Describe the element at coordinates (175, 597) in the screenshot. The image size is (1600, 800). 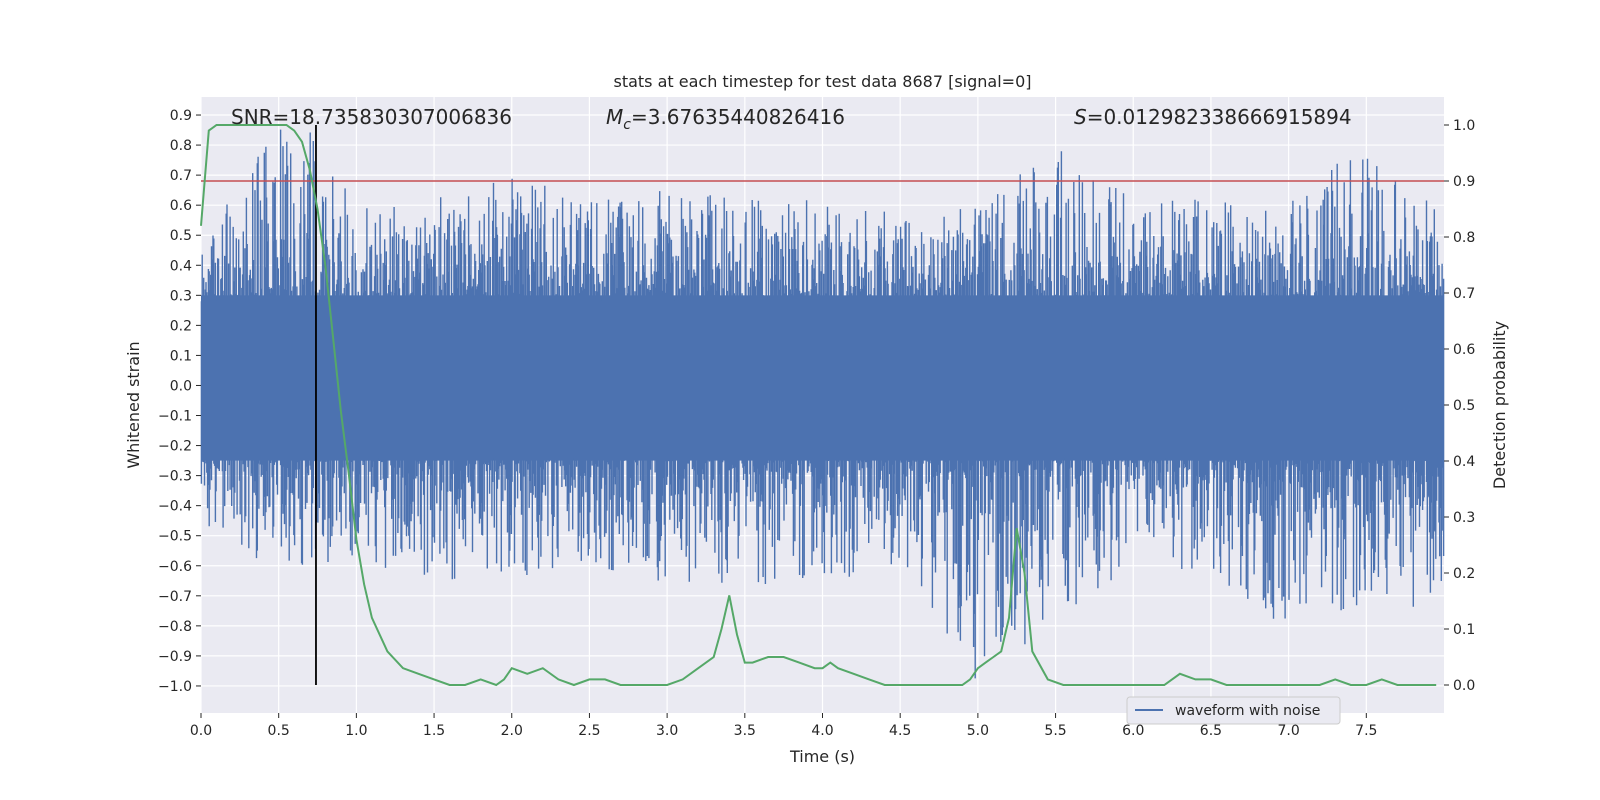
I see `y-tick-label-left: −0.7` at that location.